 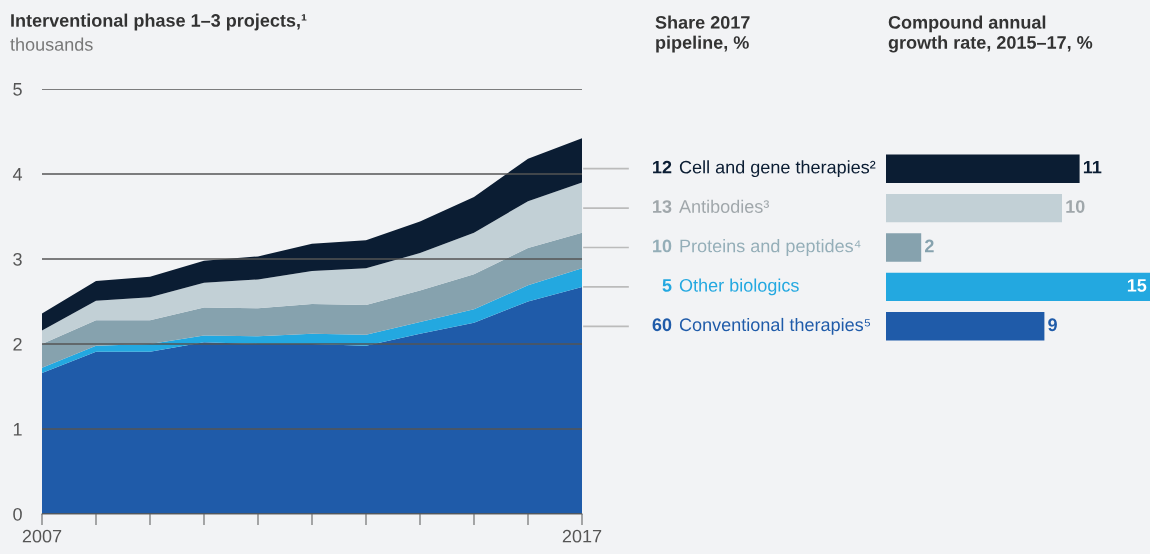 What do you see at coordinates (777, 169) in the screenshot?
I see `category-label: Cell and gene therapies²` at bounding box center [777, 169].